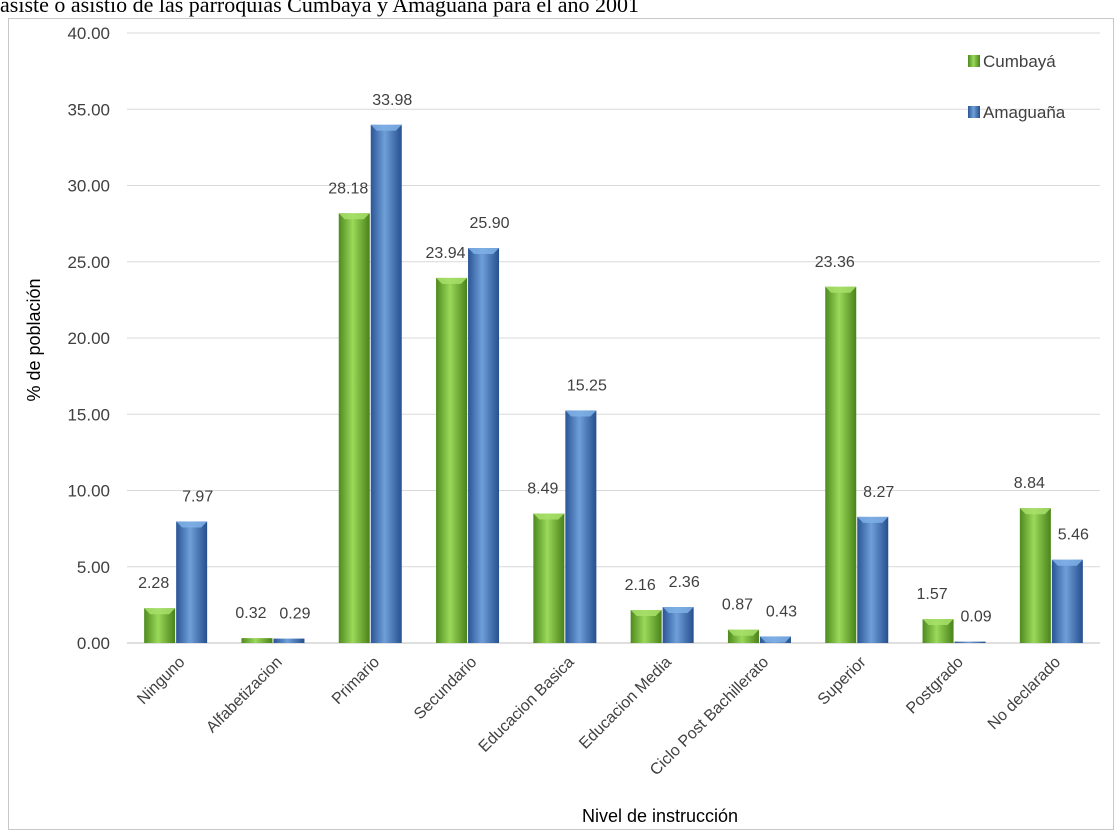 This screenshot has width=1119, height=834. Describe the element at coordinates (490, 223) in the screenshot. I see `data-label-amaguana-secundario: 25.90` at that location.